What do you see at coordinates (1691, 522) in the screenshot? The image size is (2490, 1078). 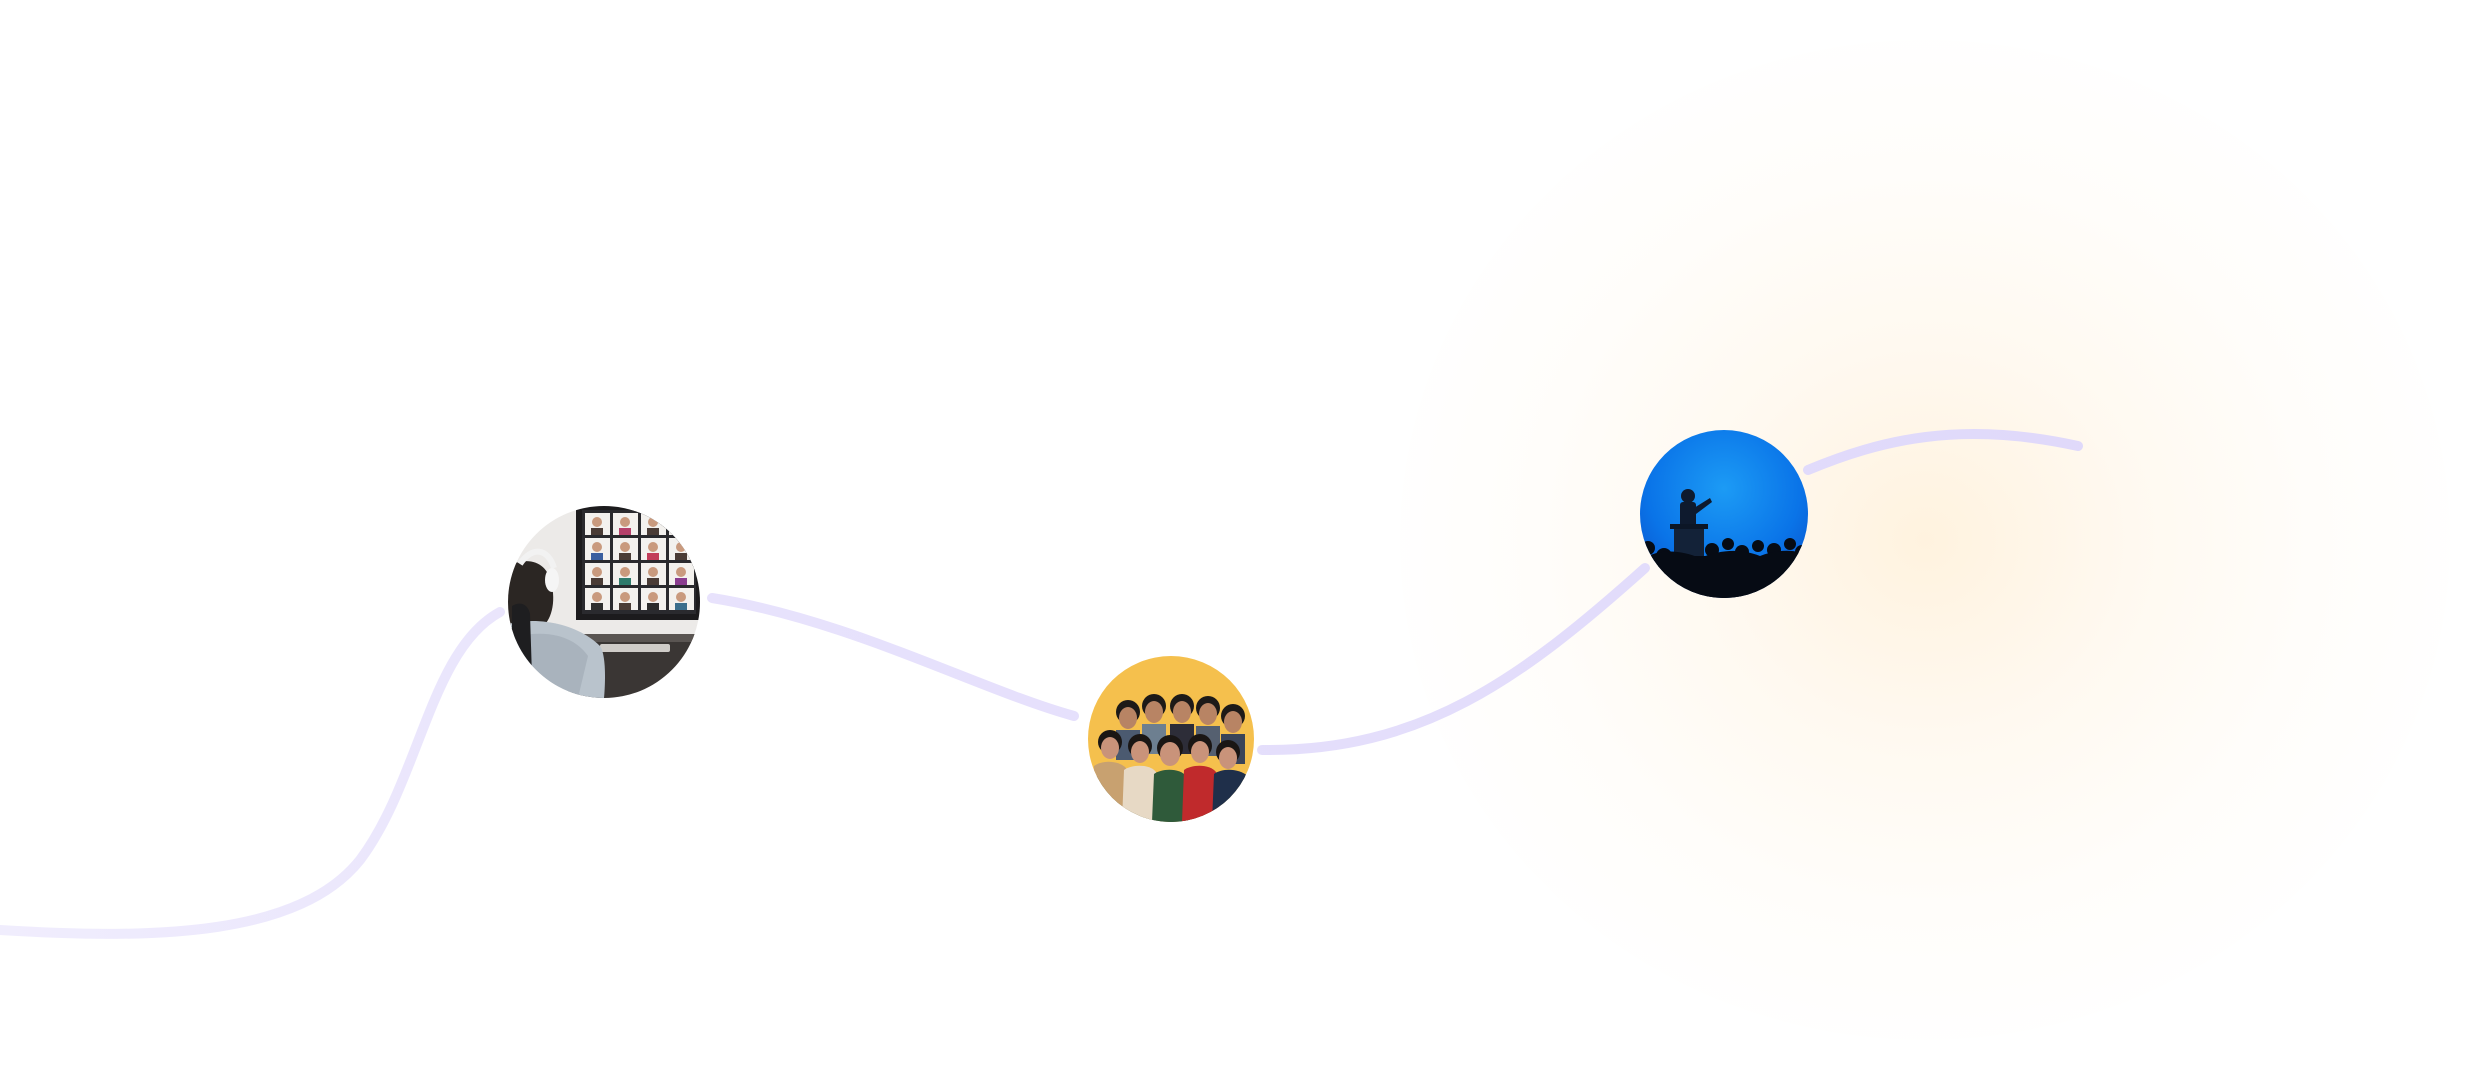 I see `speaker-silhouette` at bounding box center [1691, 522].